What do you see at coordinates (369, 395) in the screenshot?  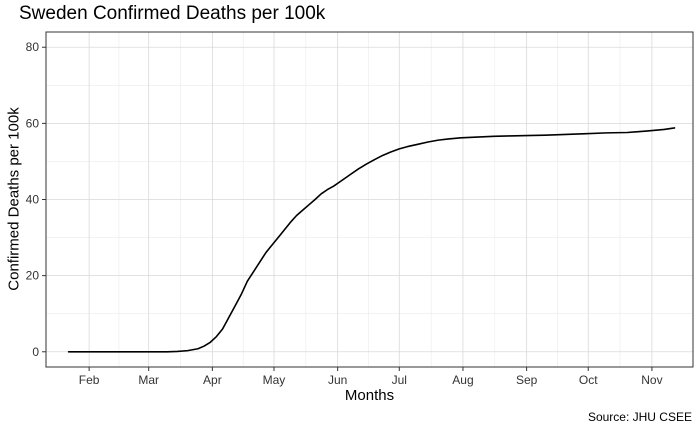 I see `x-axis-label: Months` at bounding box center [369, 395].